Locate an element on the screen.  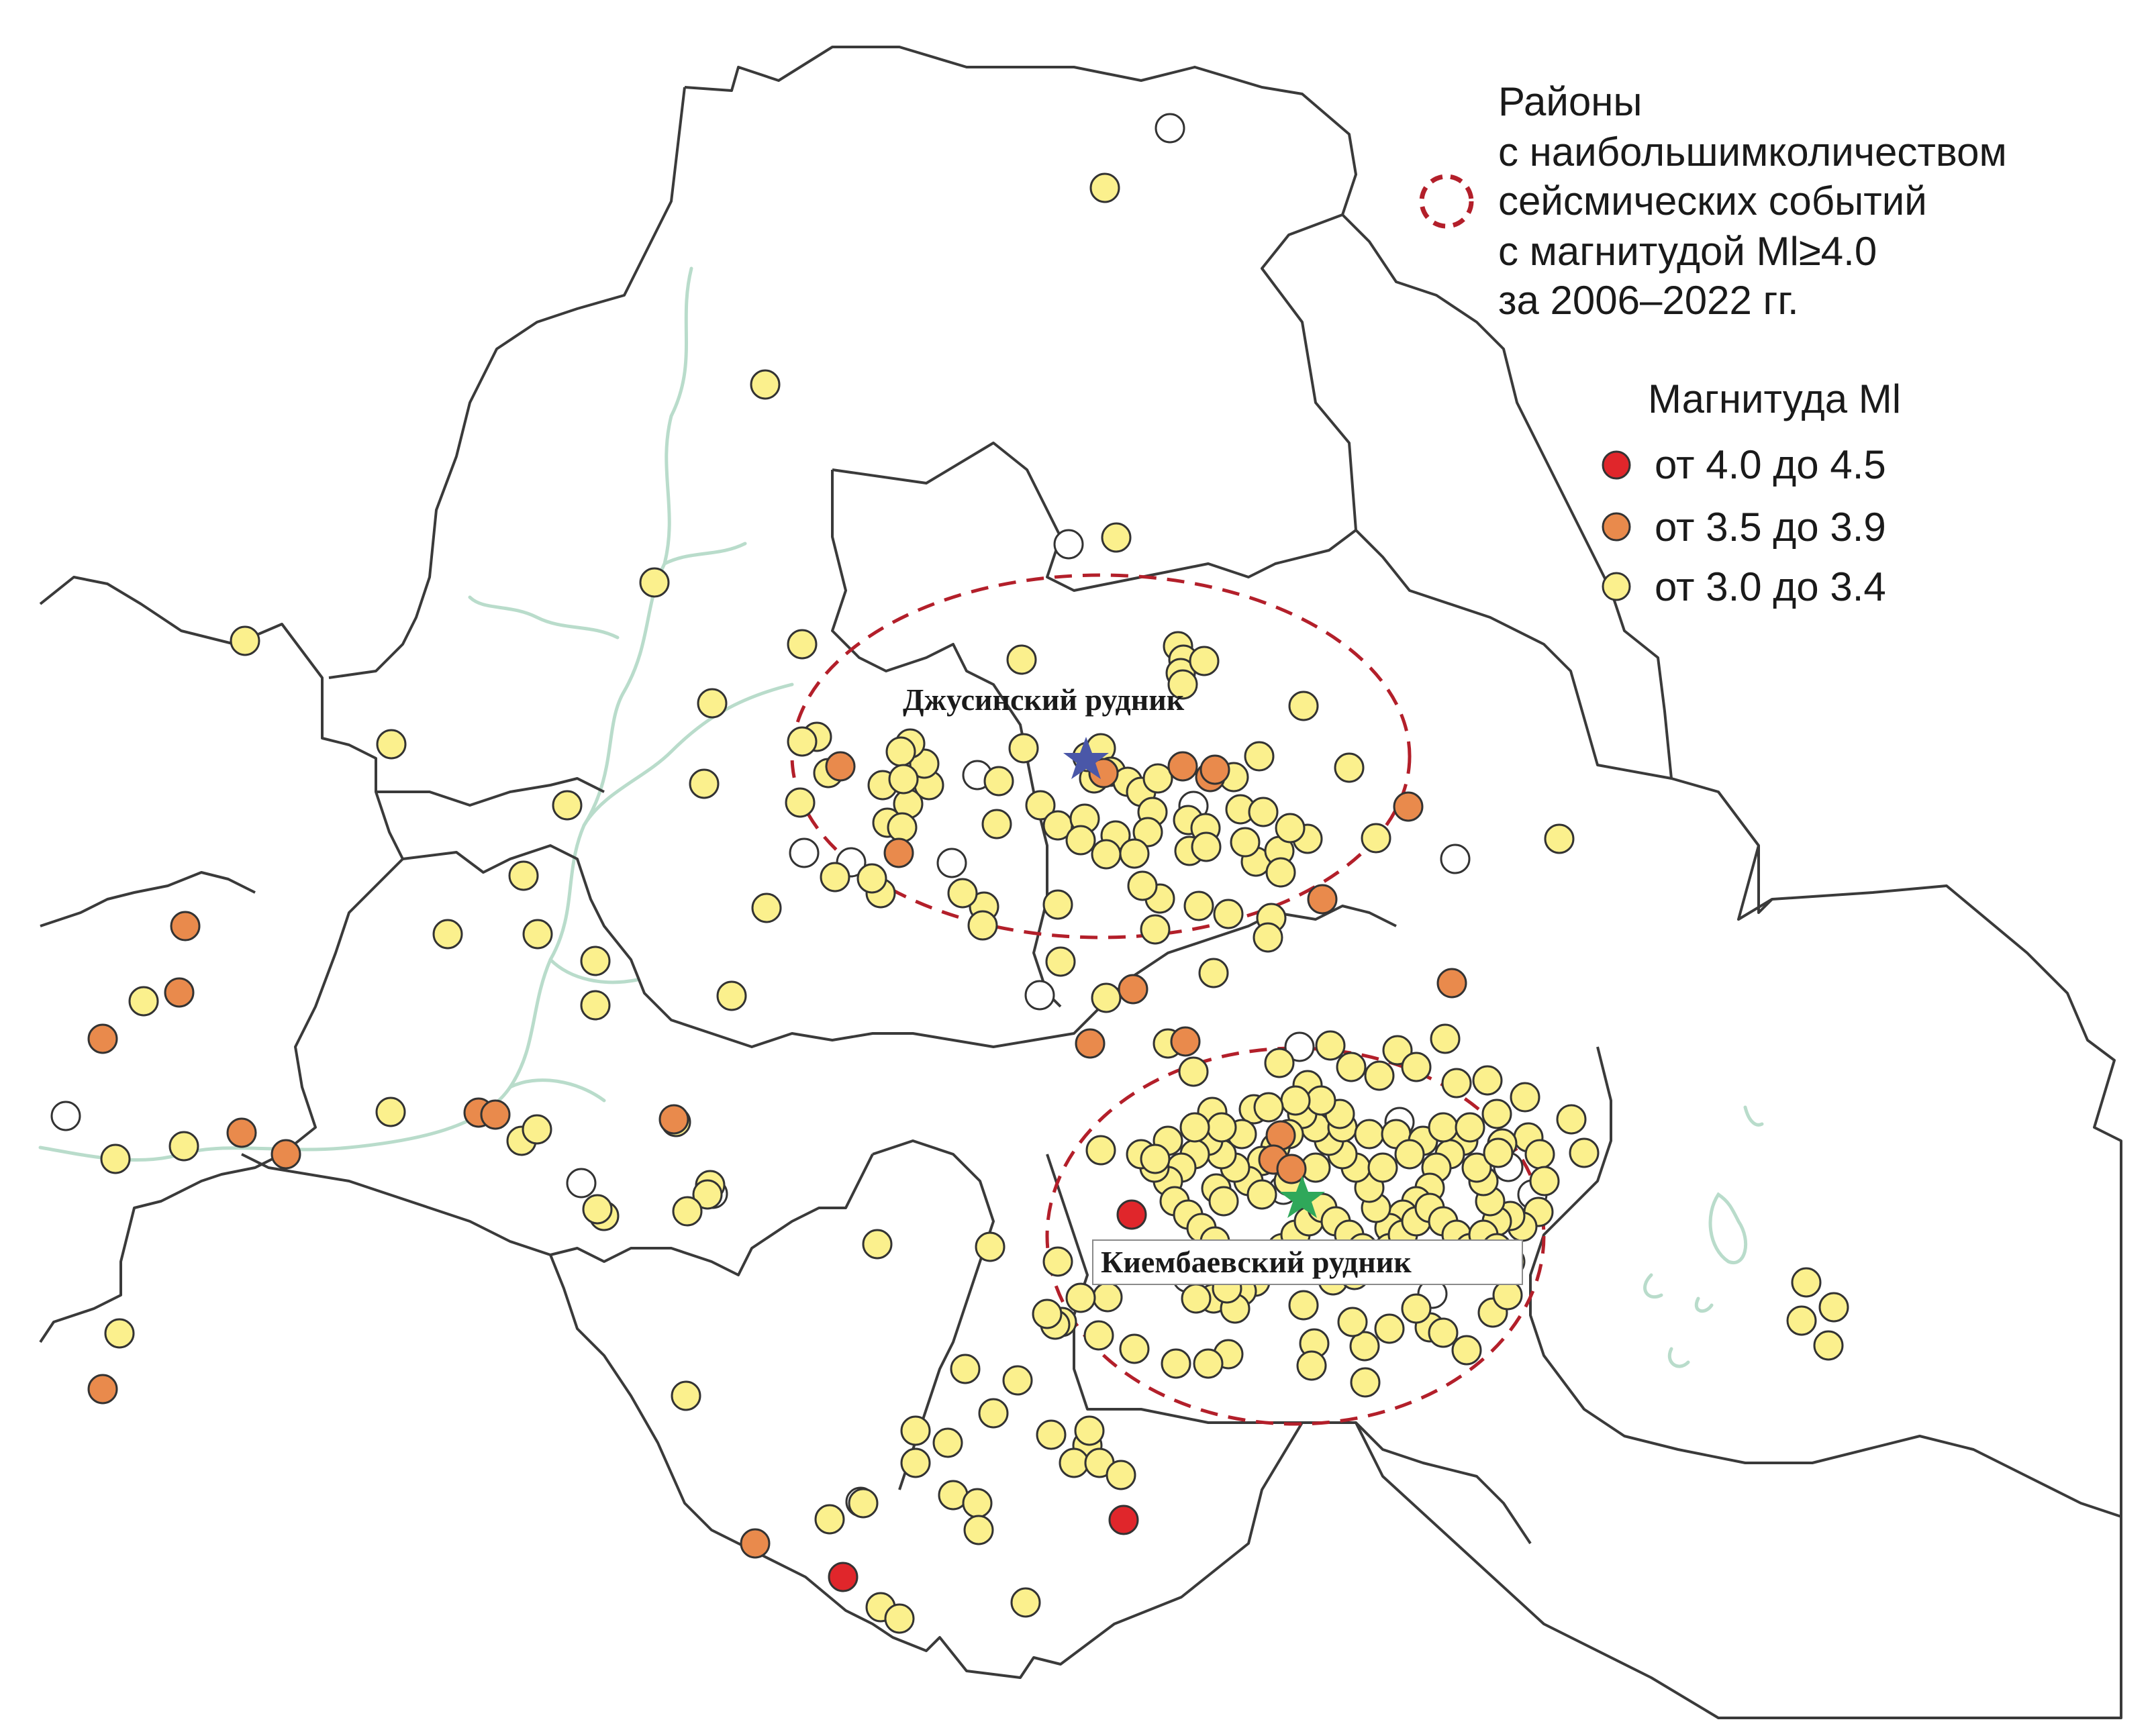
legend-yellow-label: от 3.0 до 3.4 is located at coordinates (1771, 586).